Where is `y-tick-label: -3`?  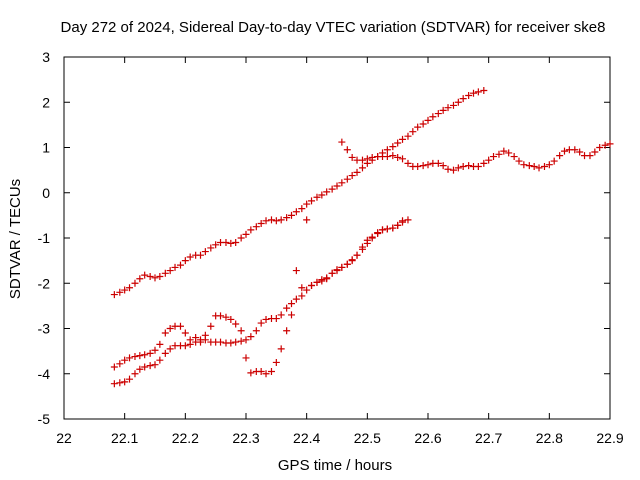 y-tick-label: -3 is located at coordinates (44, 329).